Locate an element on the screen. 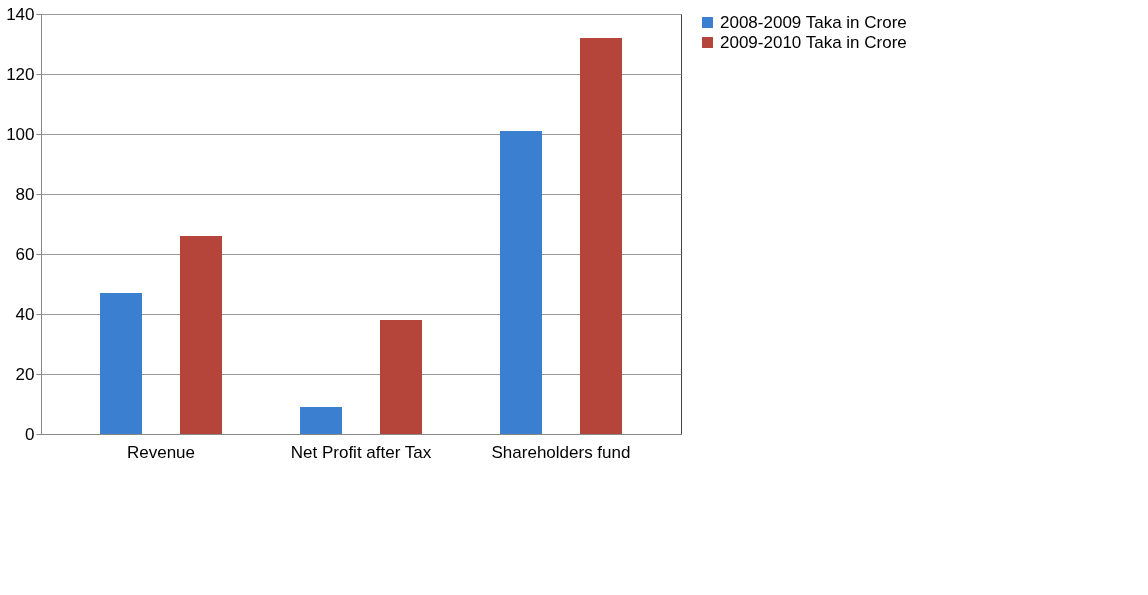 This screenshot has height=595, width=1148. x-tick-label: Revenue is located at coordinates (161, 452).